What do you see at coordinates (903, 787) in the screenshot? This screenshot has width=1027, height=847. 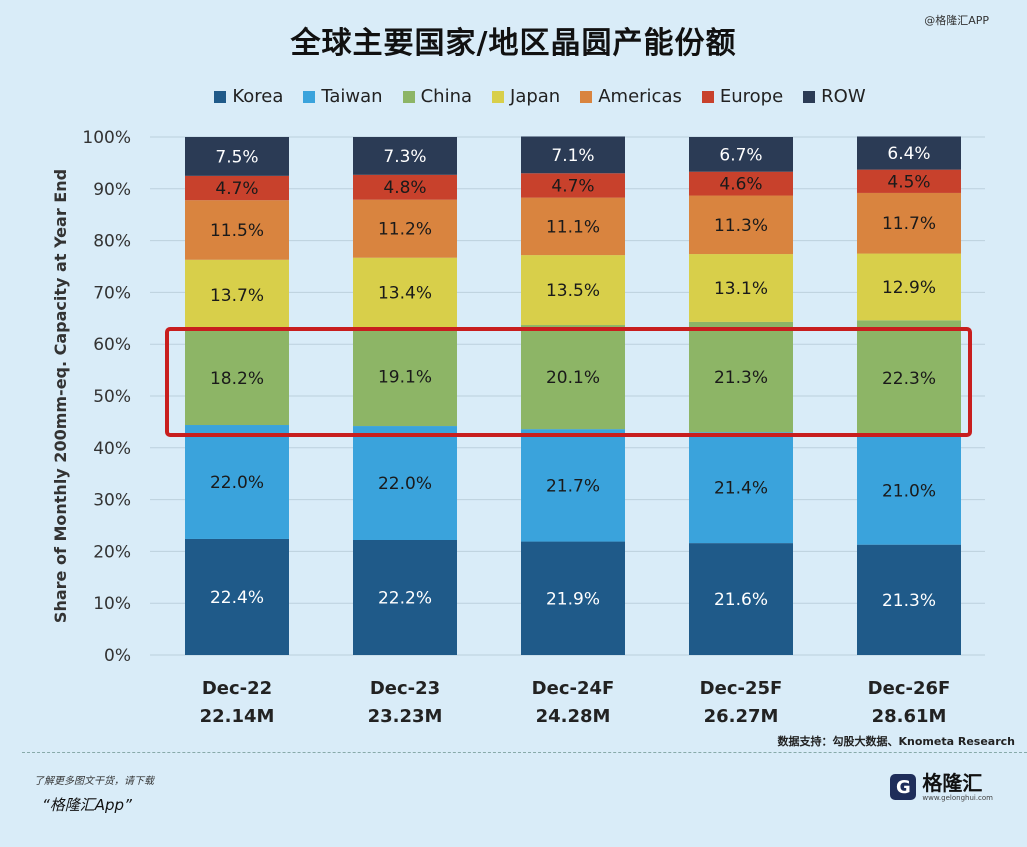 I see `brand-g-icon: G` at bounding box center [903, 787].